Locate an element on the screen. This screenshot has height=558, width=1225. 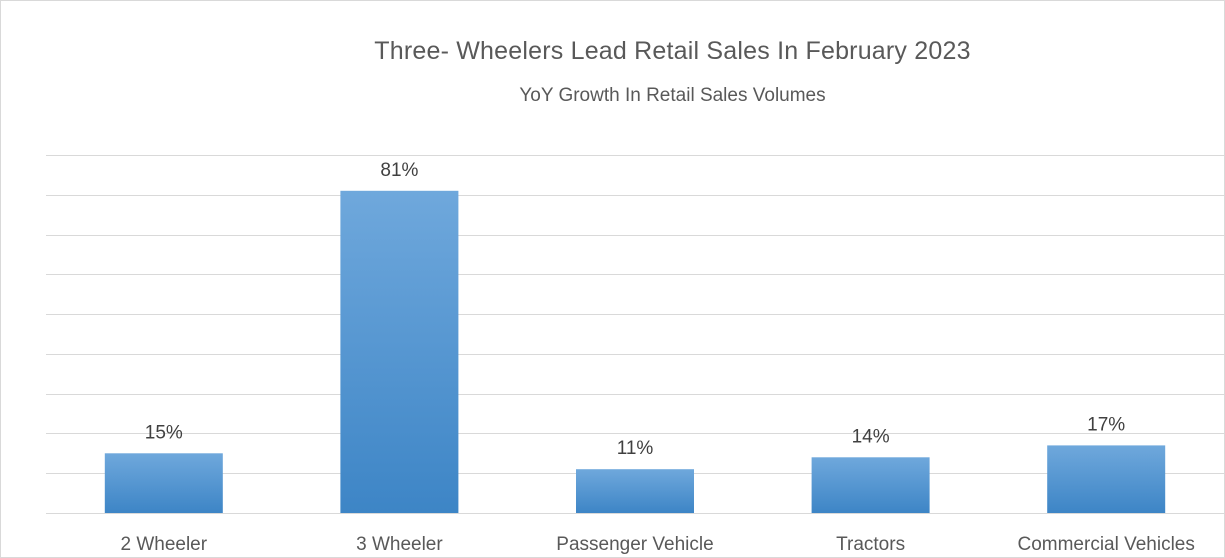
bar-3-wheeler is located at coordinates (399, 352).